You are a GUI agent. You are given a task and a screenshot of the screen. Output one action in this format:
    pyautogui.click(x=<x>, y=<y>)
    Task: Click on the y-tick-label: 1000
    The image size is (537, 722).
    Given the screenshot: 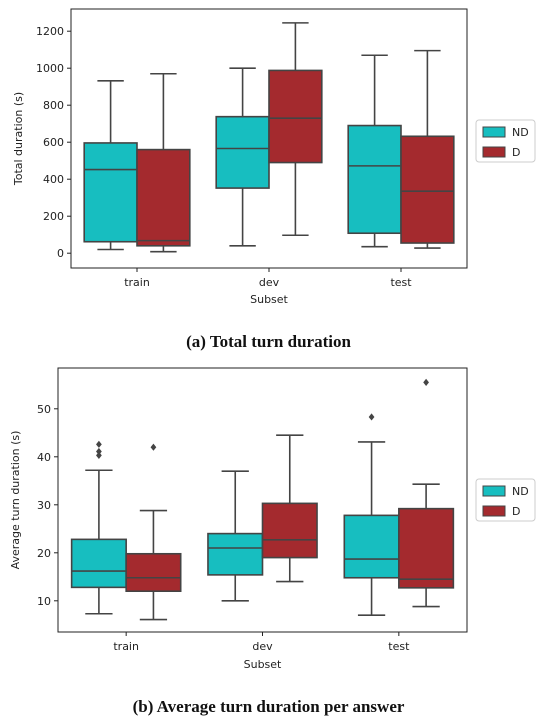 What is the action you would take?
    pyautogui.click(x=50, y=68)
    